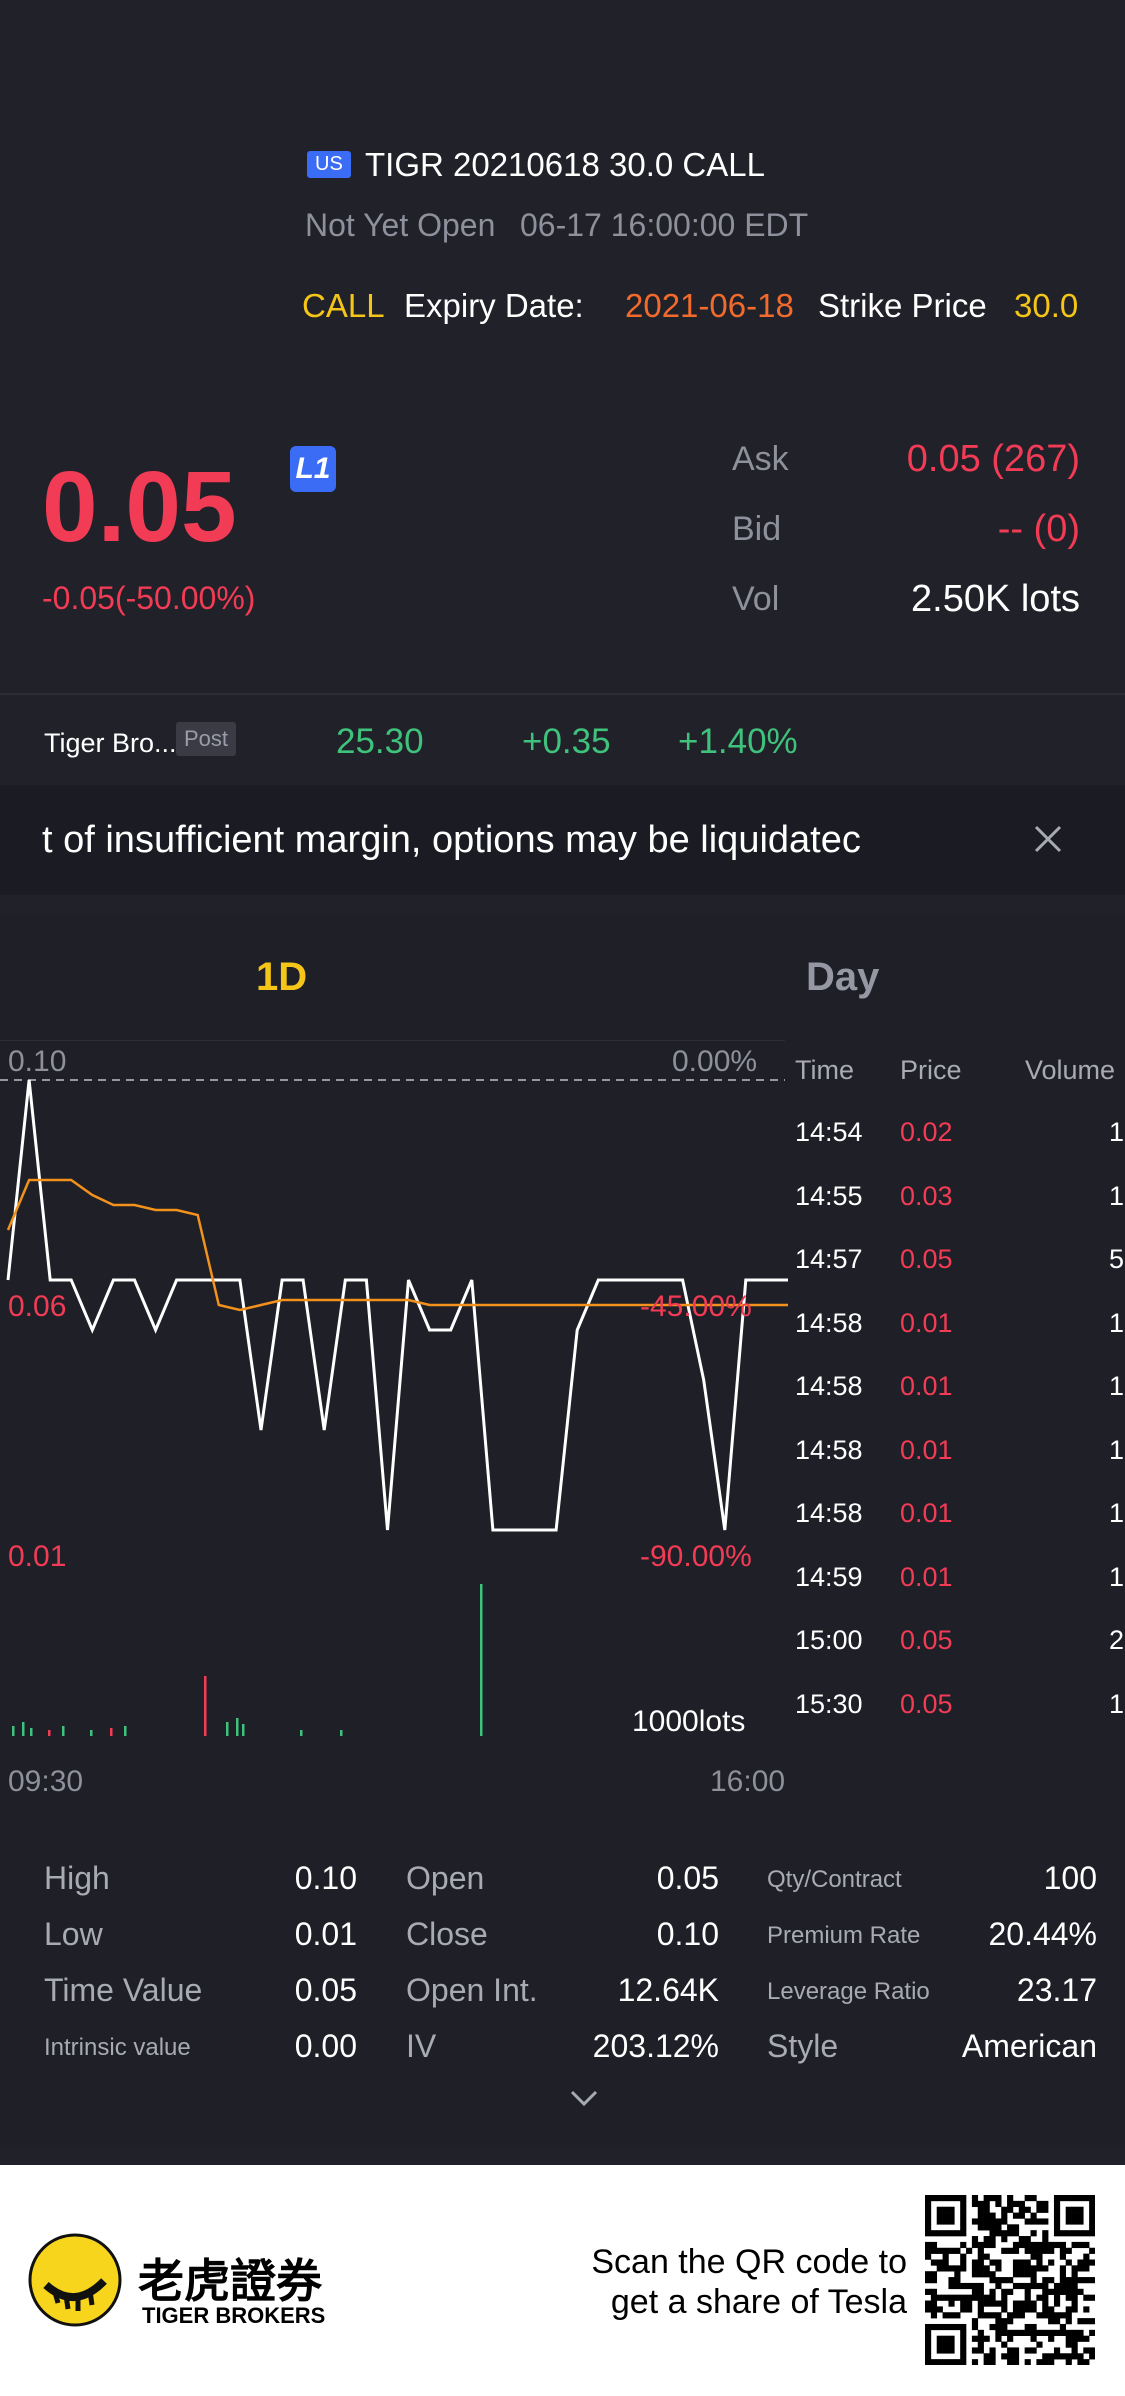 This screenshot has height=2396, width=1125. What do you see at coordinates (562, 741) in the screenshot?
I see `underlying-row: Tiger Bro... Post 25.30 +0.35 +1.40%` at bounding box center [562, 741].